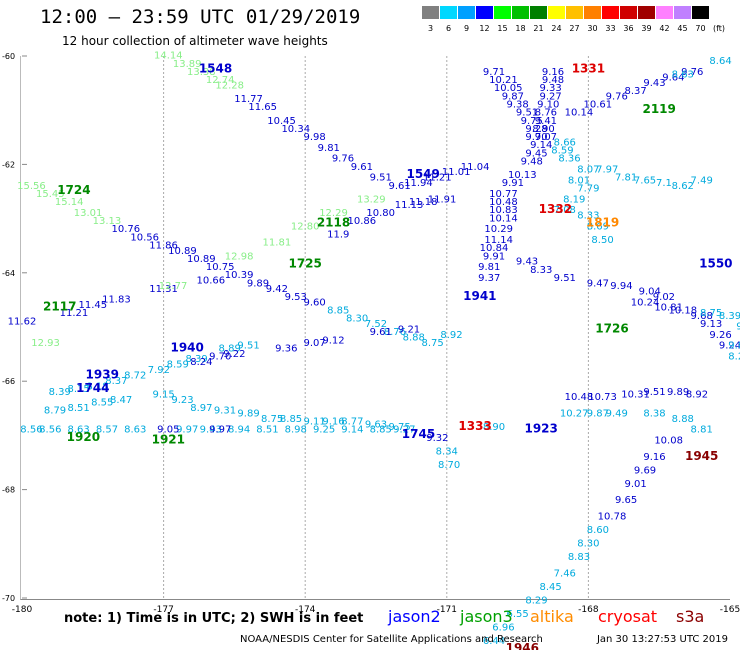 The width and height of the screenshot is (740, 650). Describe the element at coordinates (409, 205) in the screenshot. I see `swh-value: 11.13` at that location.